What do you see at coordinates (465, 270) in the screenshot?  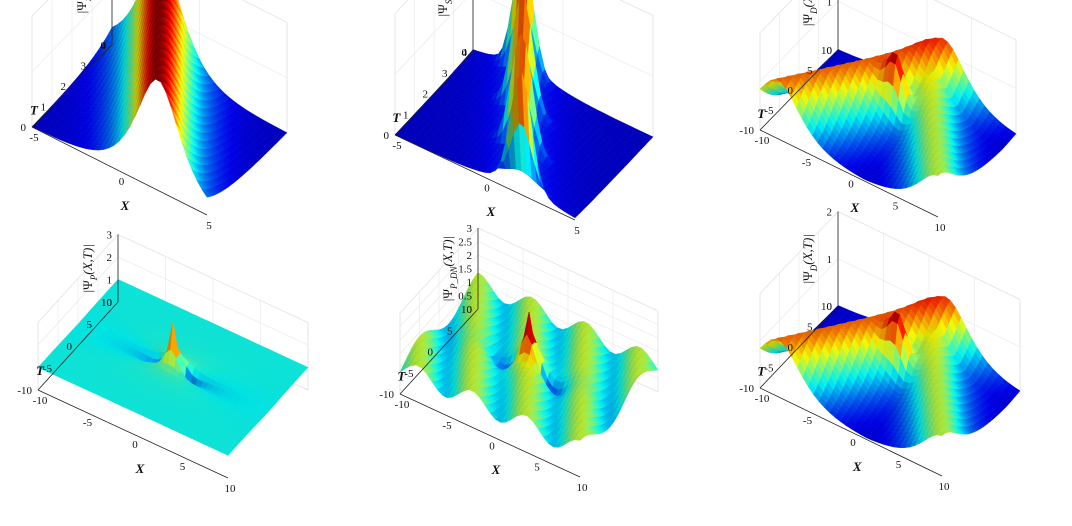 I see `z-tick-label: 1.5` at bounding box center [465, 270].